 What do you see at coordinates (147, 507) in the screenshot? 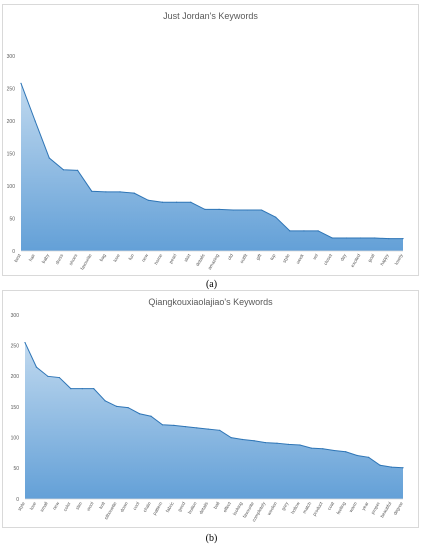
I see `x-category-label: chain` at bounding box center [147, 507].